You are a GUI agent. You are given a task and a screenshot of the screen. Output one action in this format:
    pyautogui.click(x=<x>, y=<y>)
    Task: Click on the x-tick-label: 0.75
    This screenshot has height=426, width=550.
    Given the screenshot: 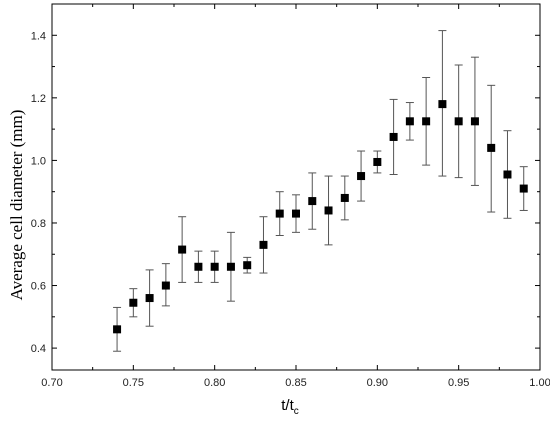 What is the action you would take?
    pyautogui.click(x=133, y=383)
    